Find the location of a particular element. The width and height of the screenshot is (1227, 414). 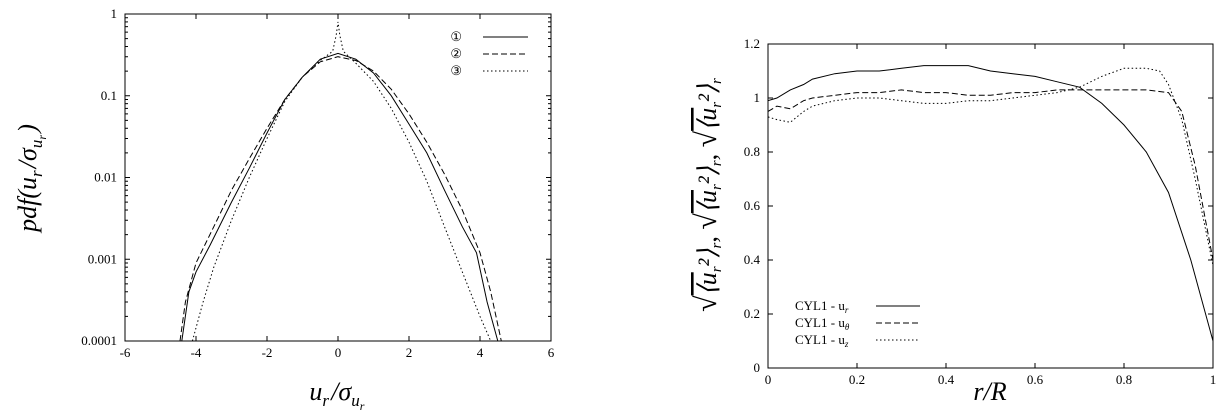

y-tick-label: 0.1 is located at coordinates (109, 95).